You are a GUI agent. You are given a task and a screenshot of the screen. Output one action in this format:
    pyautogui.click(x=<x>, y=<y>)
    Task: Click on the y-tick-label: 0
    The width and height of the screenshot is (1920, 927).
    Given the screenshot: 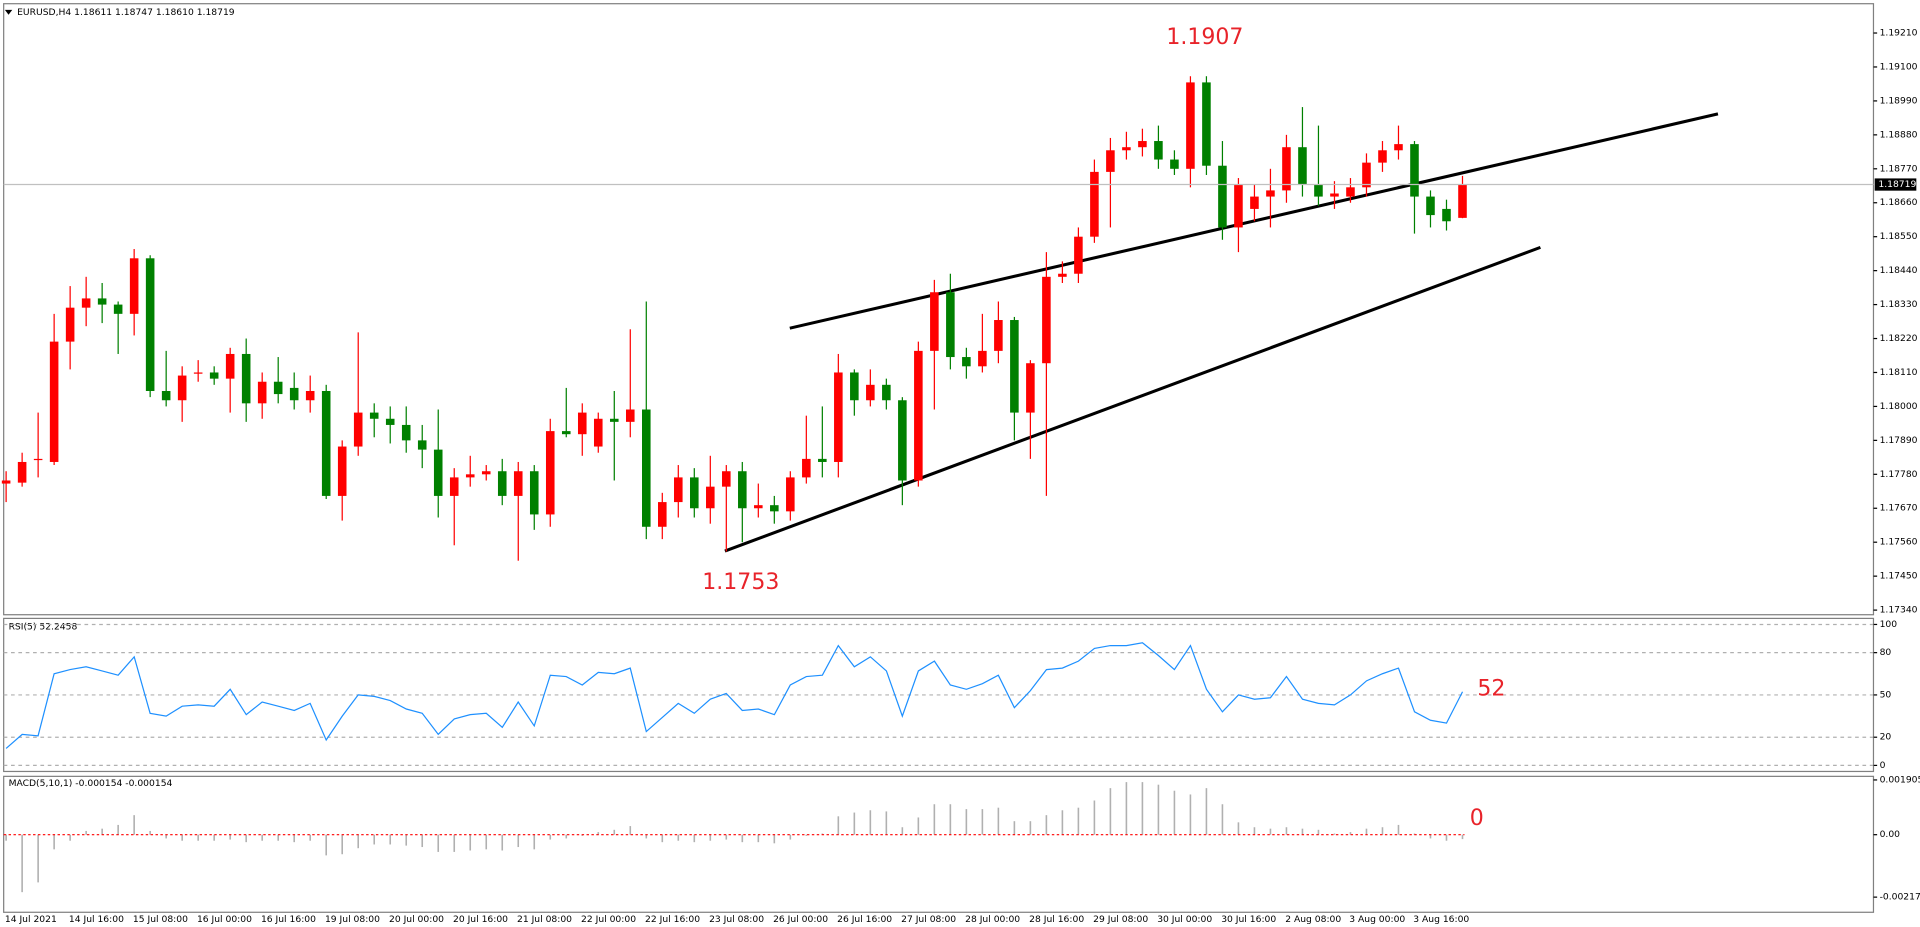 What is the action you would take?
    pyautogui.click(x=1883, y=765)
    